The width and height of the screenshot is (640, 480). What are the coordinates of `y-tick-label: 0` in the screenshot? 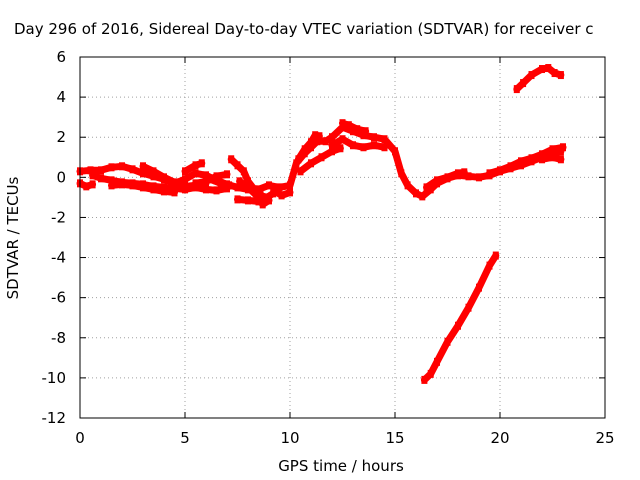 It's located at (61, 177).